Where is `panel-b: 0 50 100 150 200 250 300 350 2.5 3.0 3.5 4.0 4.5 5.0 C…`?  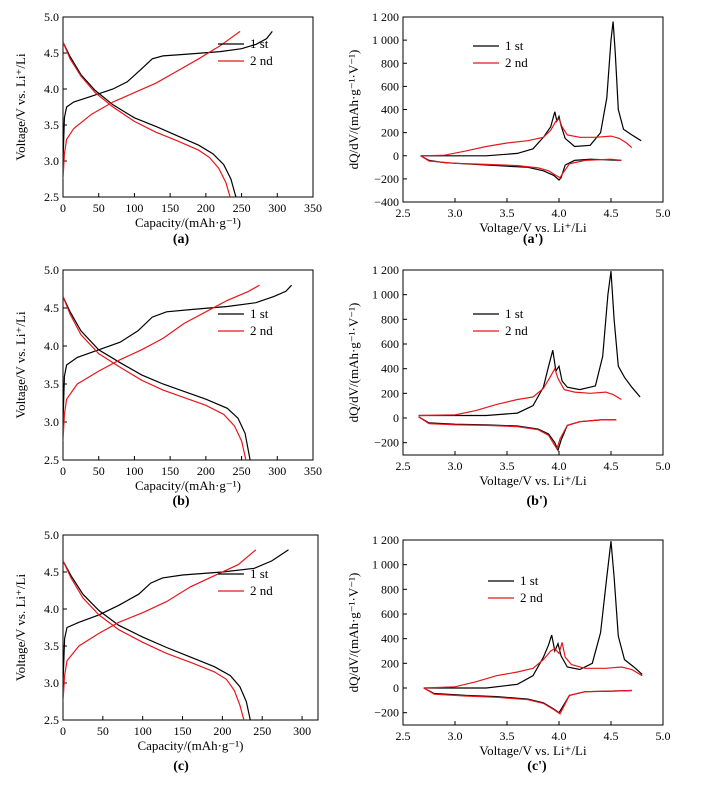
panel-b: 0 50 100 150 200 250 300 350 2.5 3.0 3.5 4.0 4.5 5.0 C… is located at coordinates (167, 386).